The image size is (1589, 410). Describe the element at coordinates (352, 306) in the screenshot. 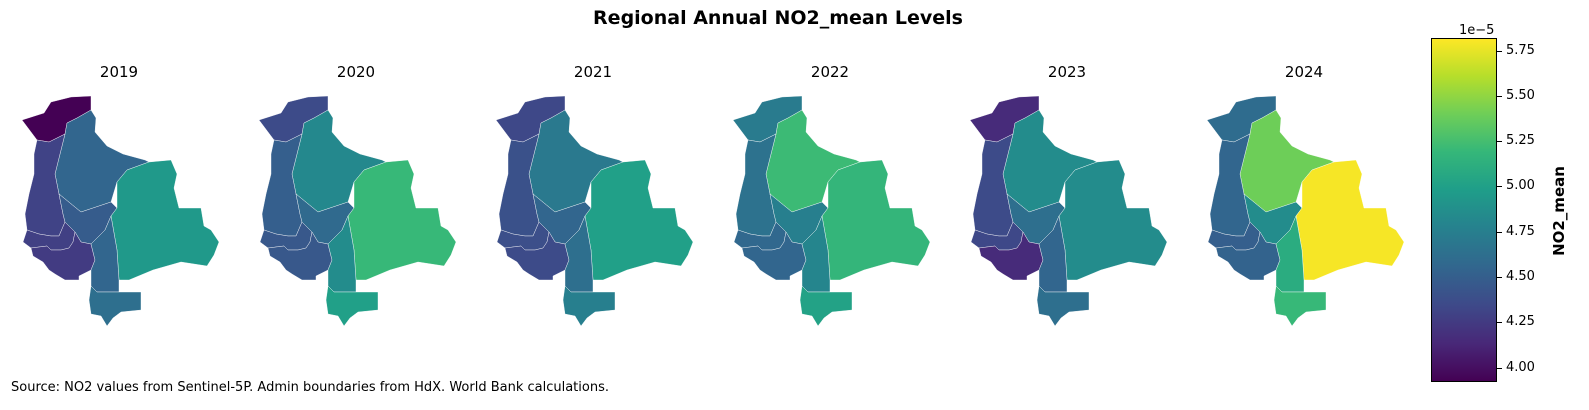

I see `region-tarija-2020` at that location.